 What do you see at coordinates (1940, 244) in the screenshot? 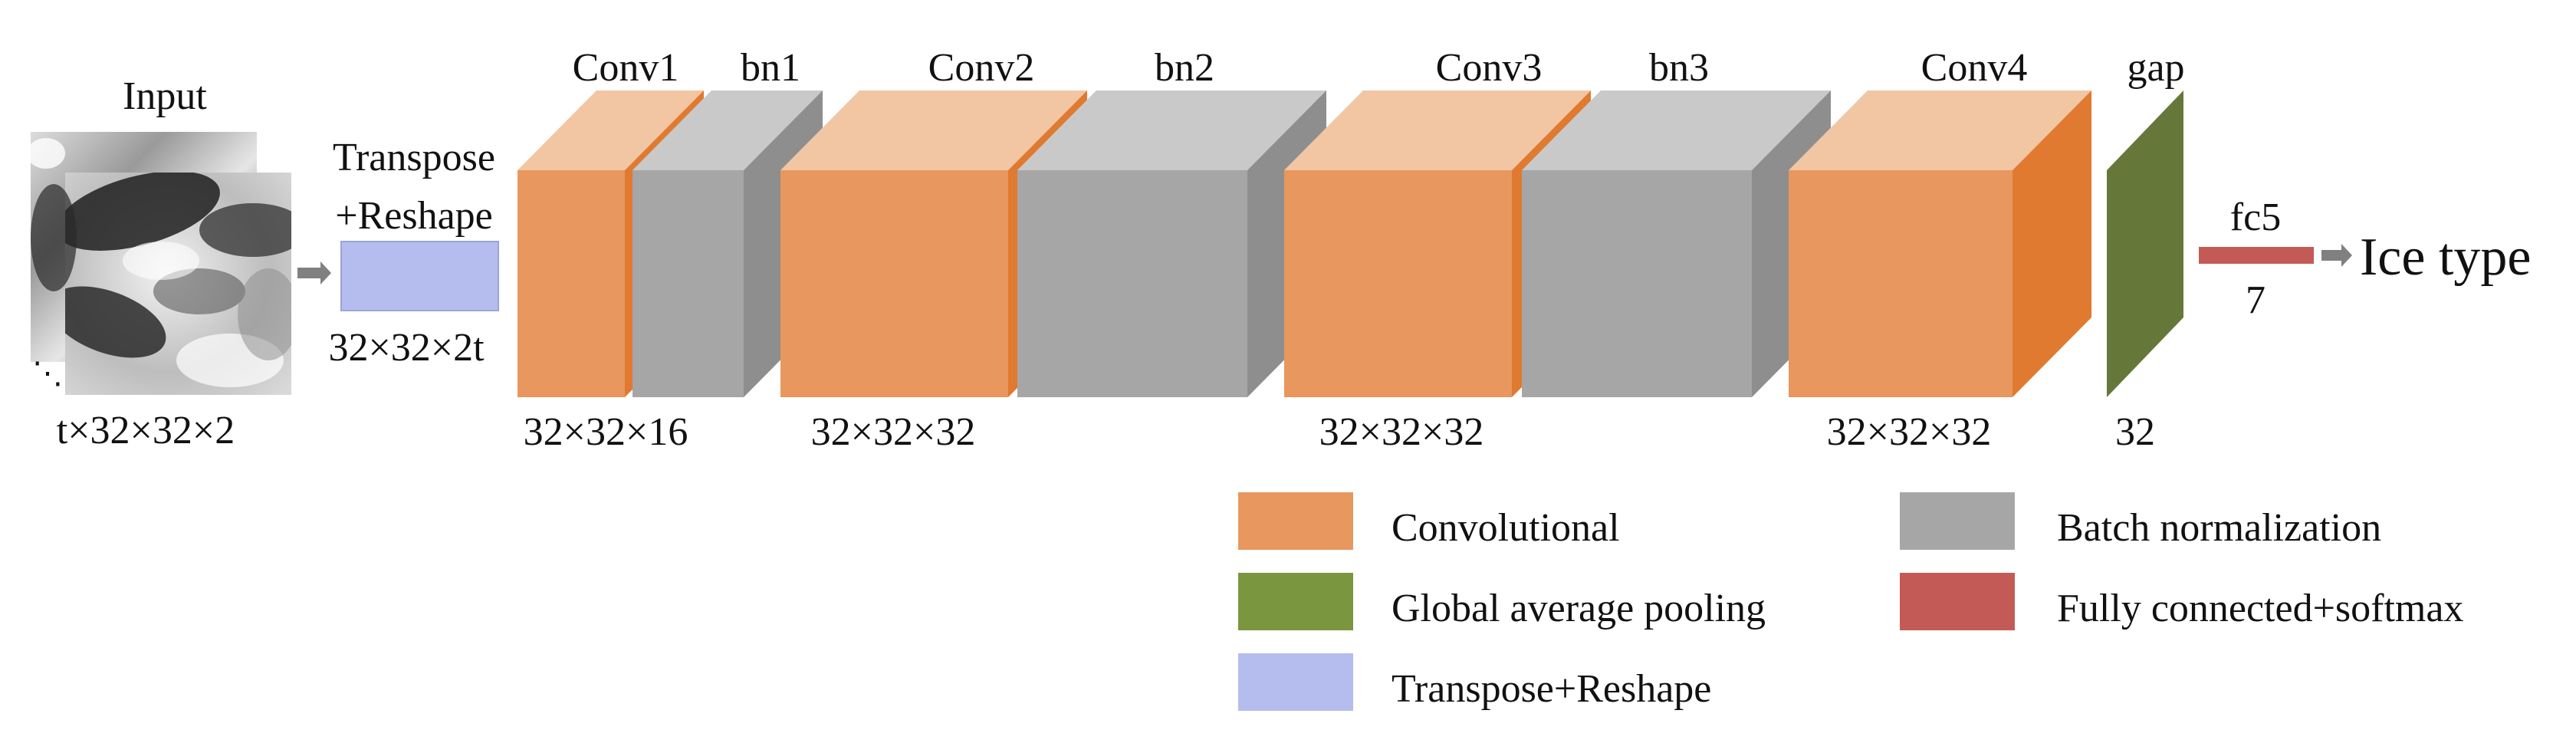
I see `conv4-block` at bounding box center [1940, 244].